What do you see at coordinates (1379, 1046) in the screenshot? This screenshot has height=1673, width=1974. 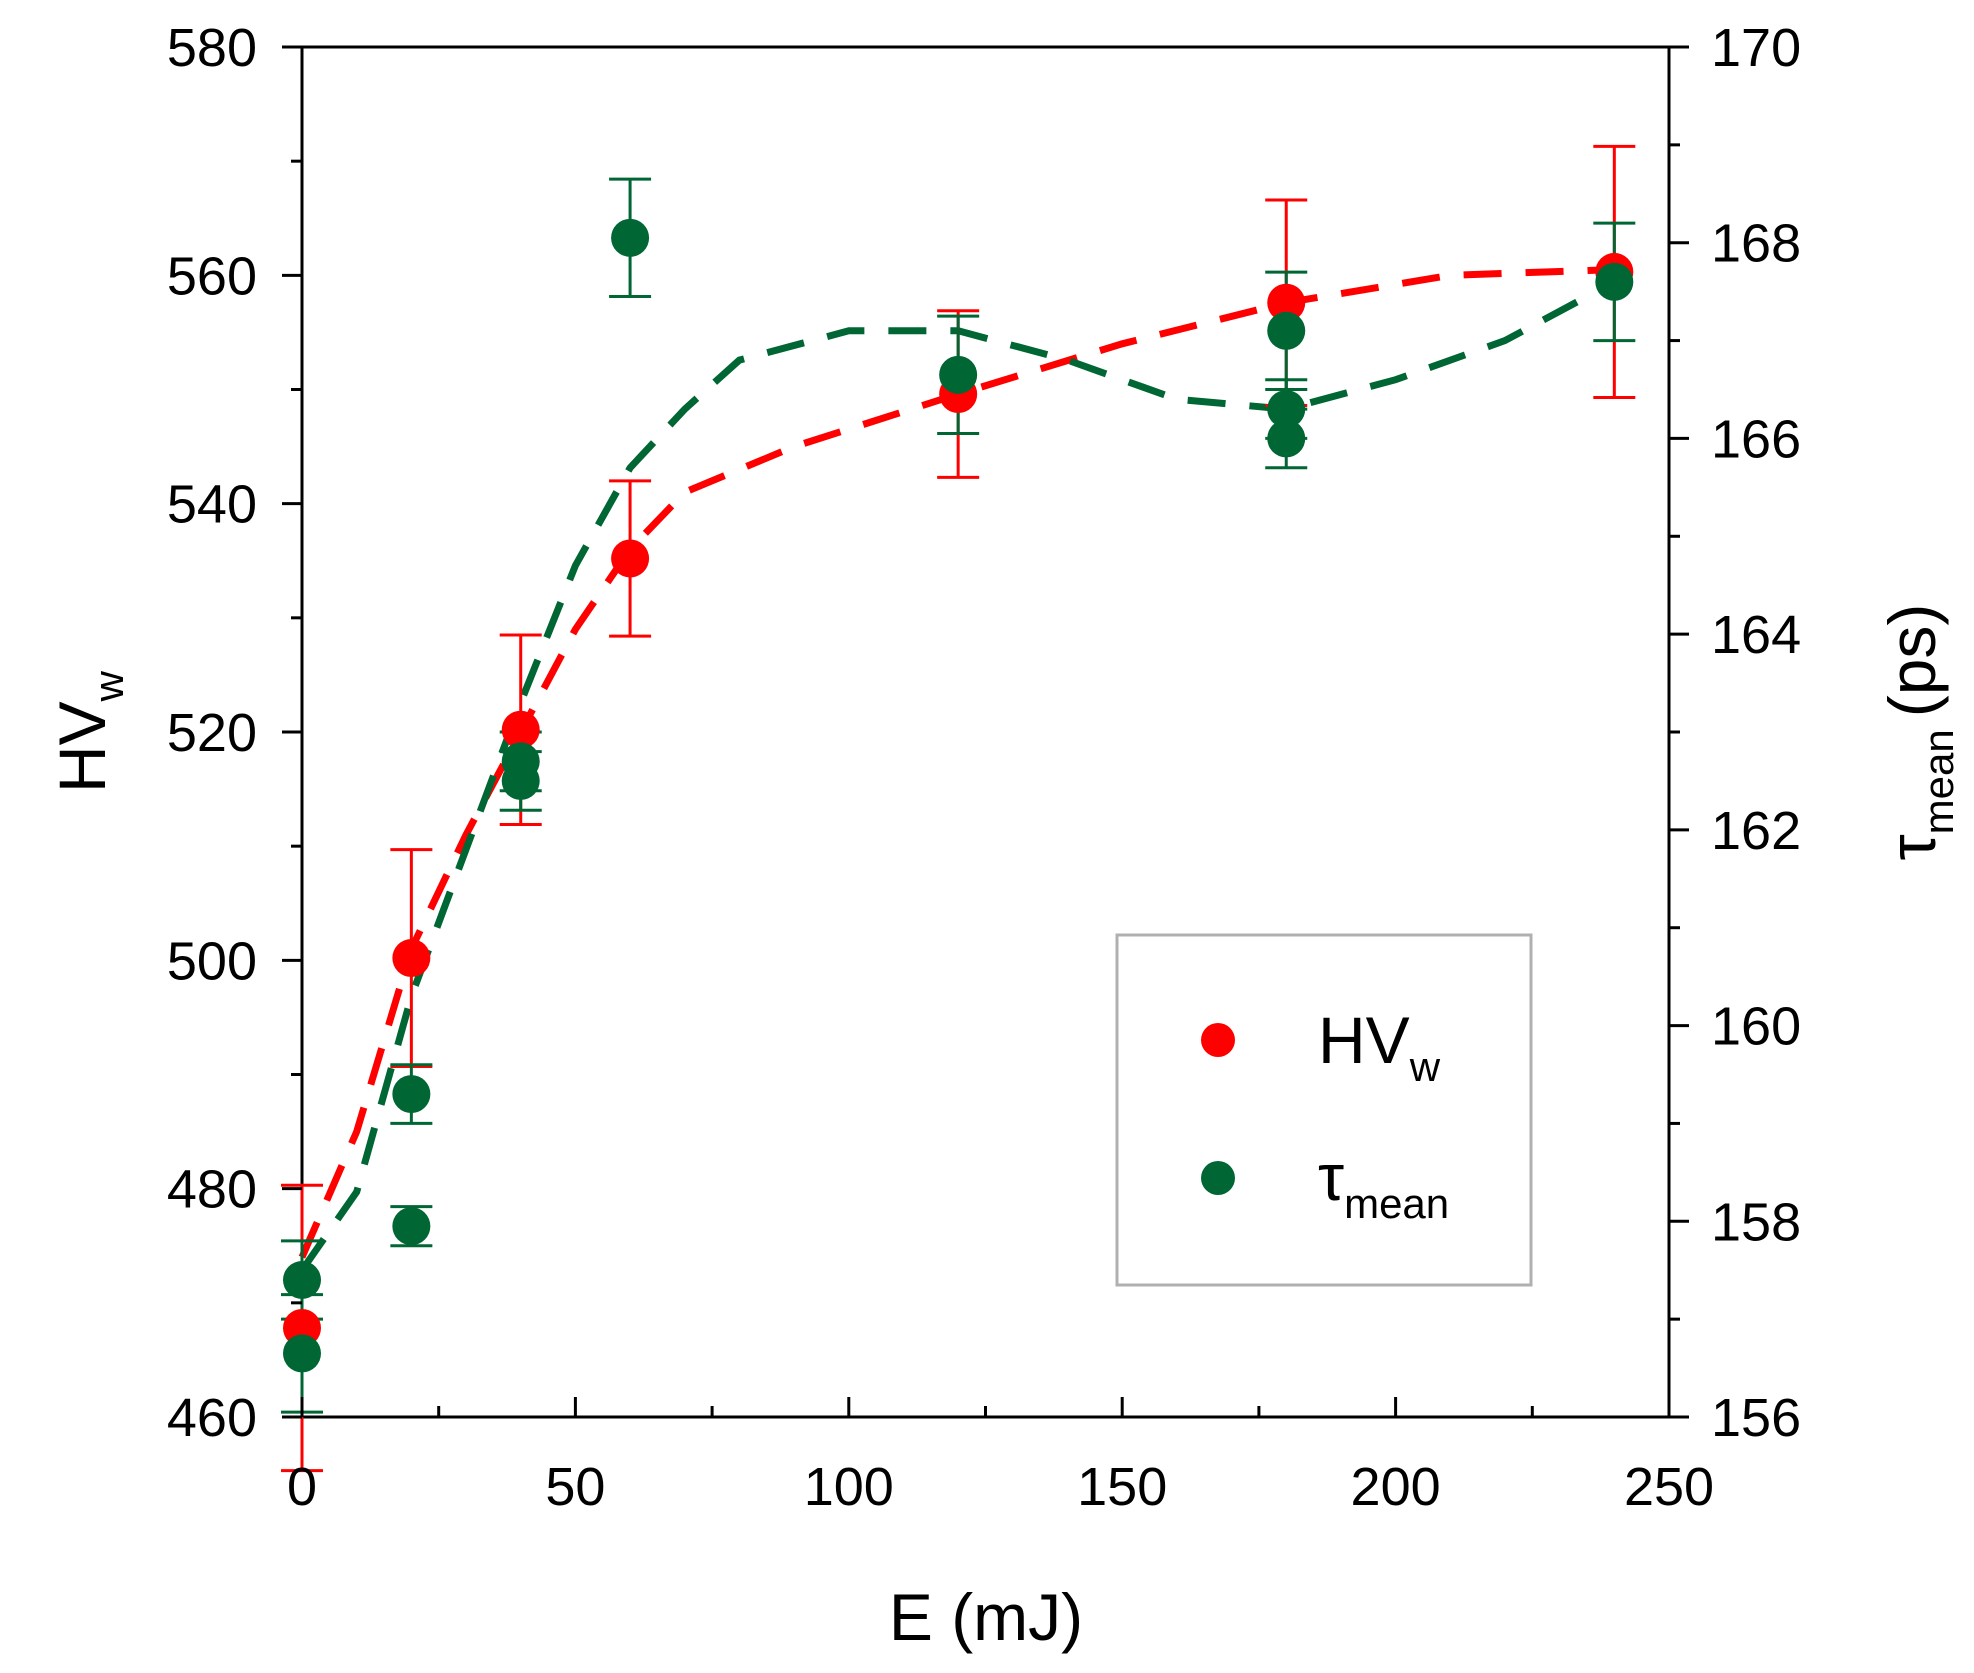 I see `legend-label-hv: HVw` at bounding box center [1379, 1046].